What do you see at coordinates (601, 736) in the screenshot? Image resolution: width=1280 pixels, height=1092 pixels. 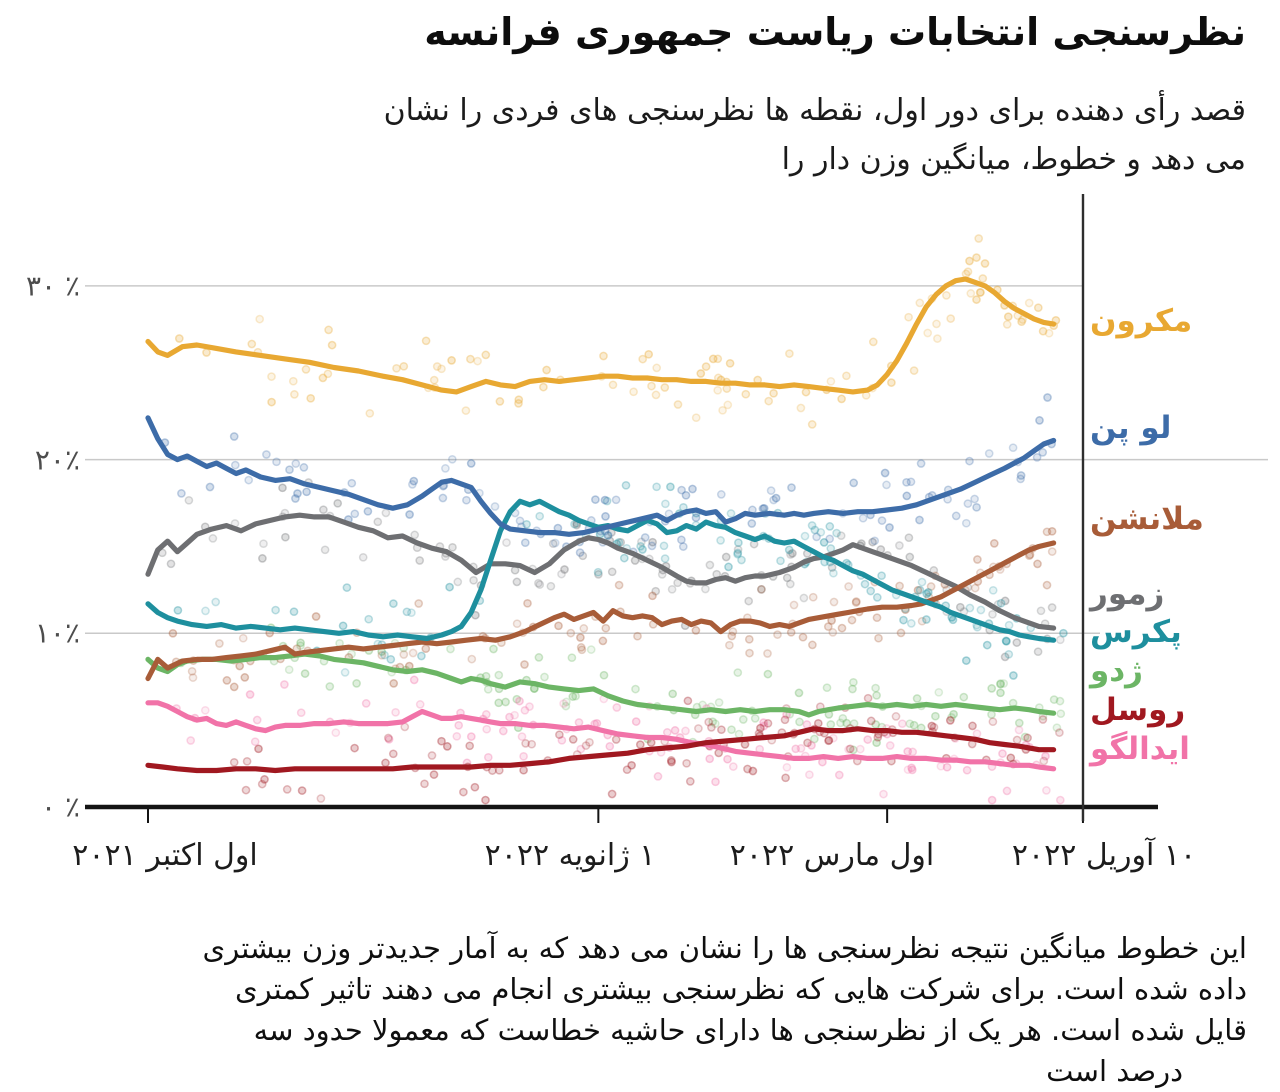 I see `series-line-hidalgo` at bounding box center [601, 736].